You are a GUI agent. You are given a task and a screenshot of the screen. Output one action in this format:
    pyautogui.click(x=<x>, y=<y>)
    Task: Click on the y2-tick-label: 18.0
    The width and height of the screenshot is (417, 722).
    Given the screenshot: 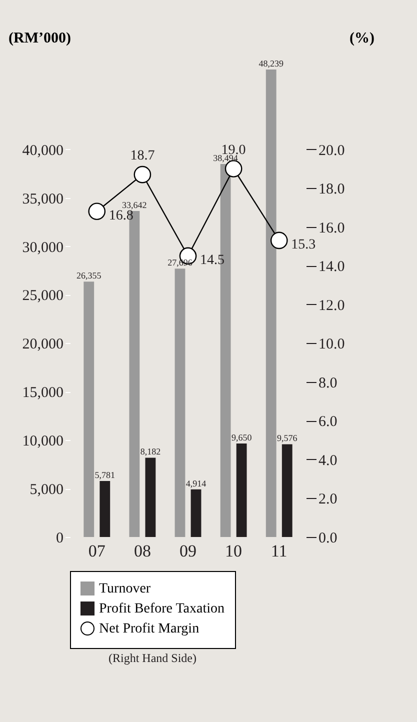 What is the action you would take?
    pyautogui.click(x=331, y=190)
    